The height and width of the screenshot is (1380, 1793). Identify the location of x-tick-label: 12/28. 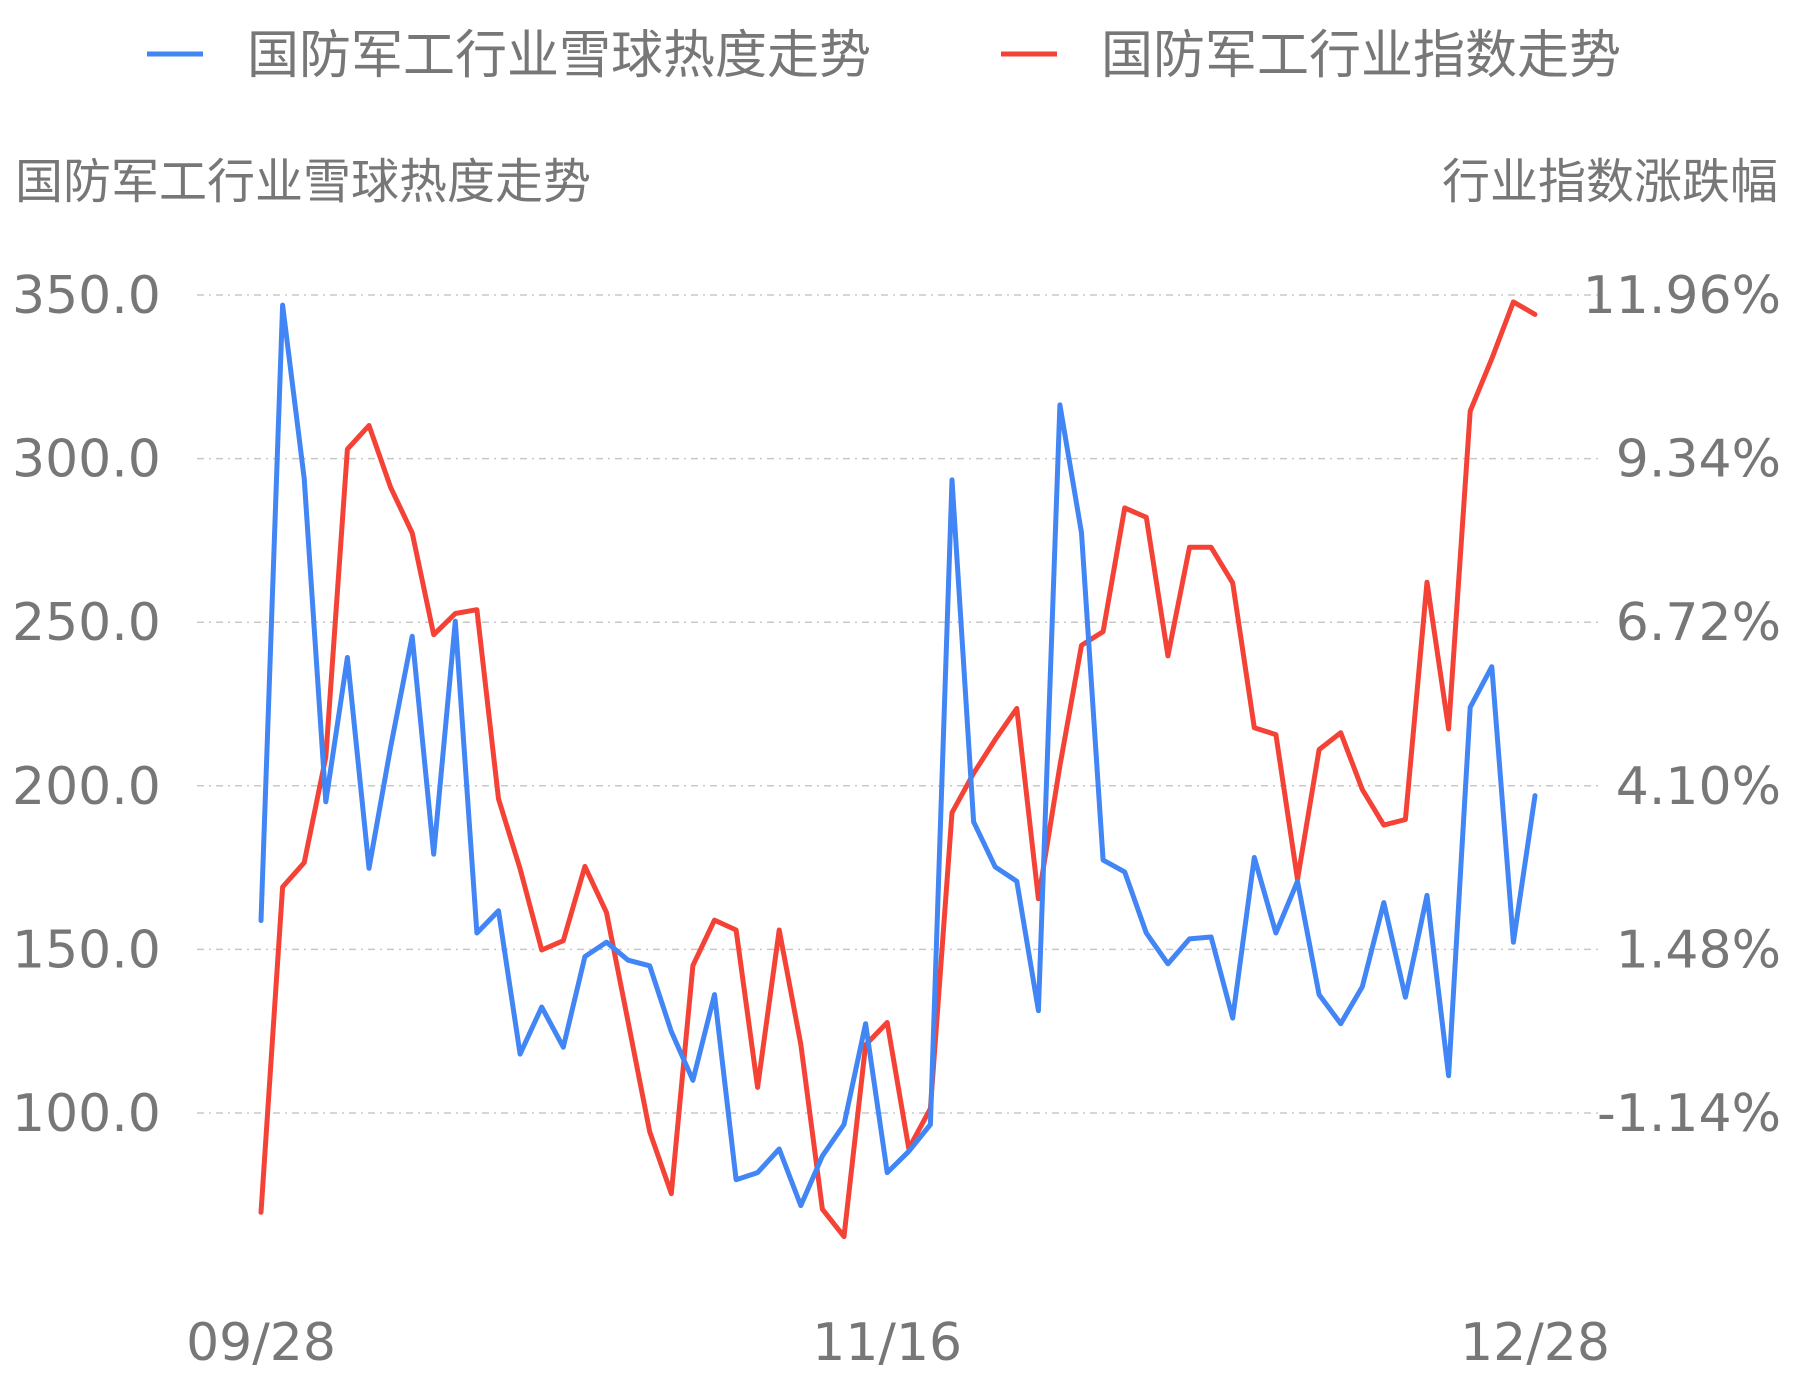
(1535, 1343).